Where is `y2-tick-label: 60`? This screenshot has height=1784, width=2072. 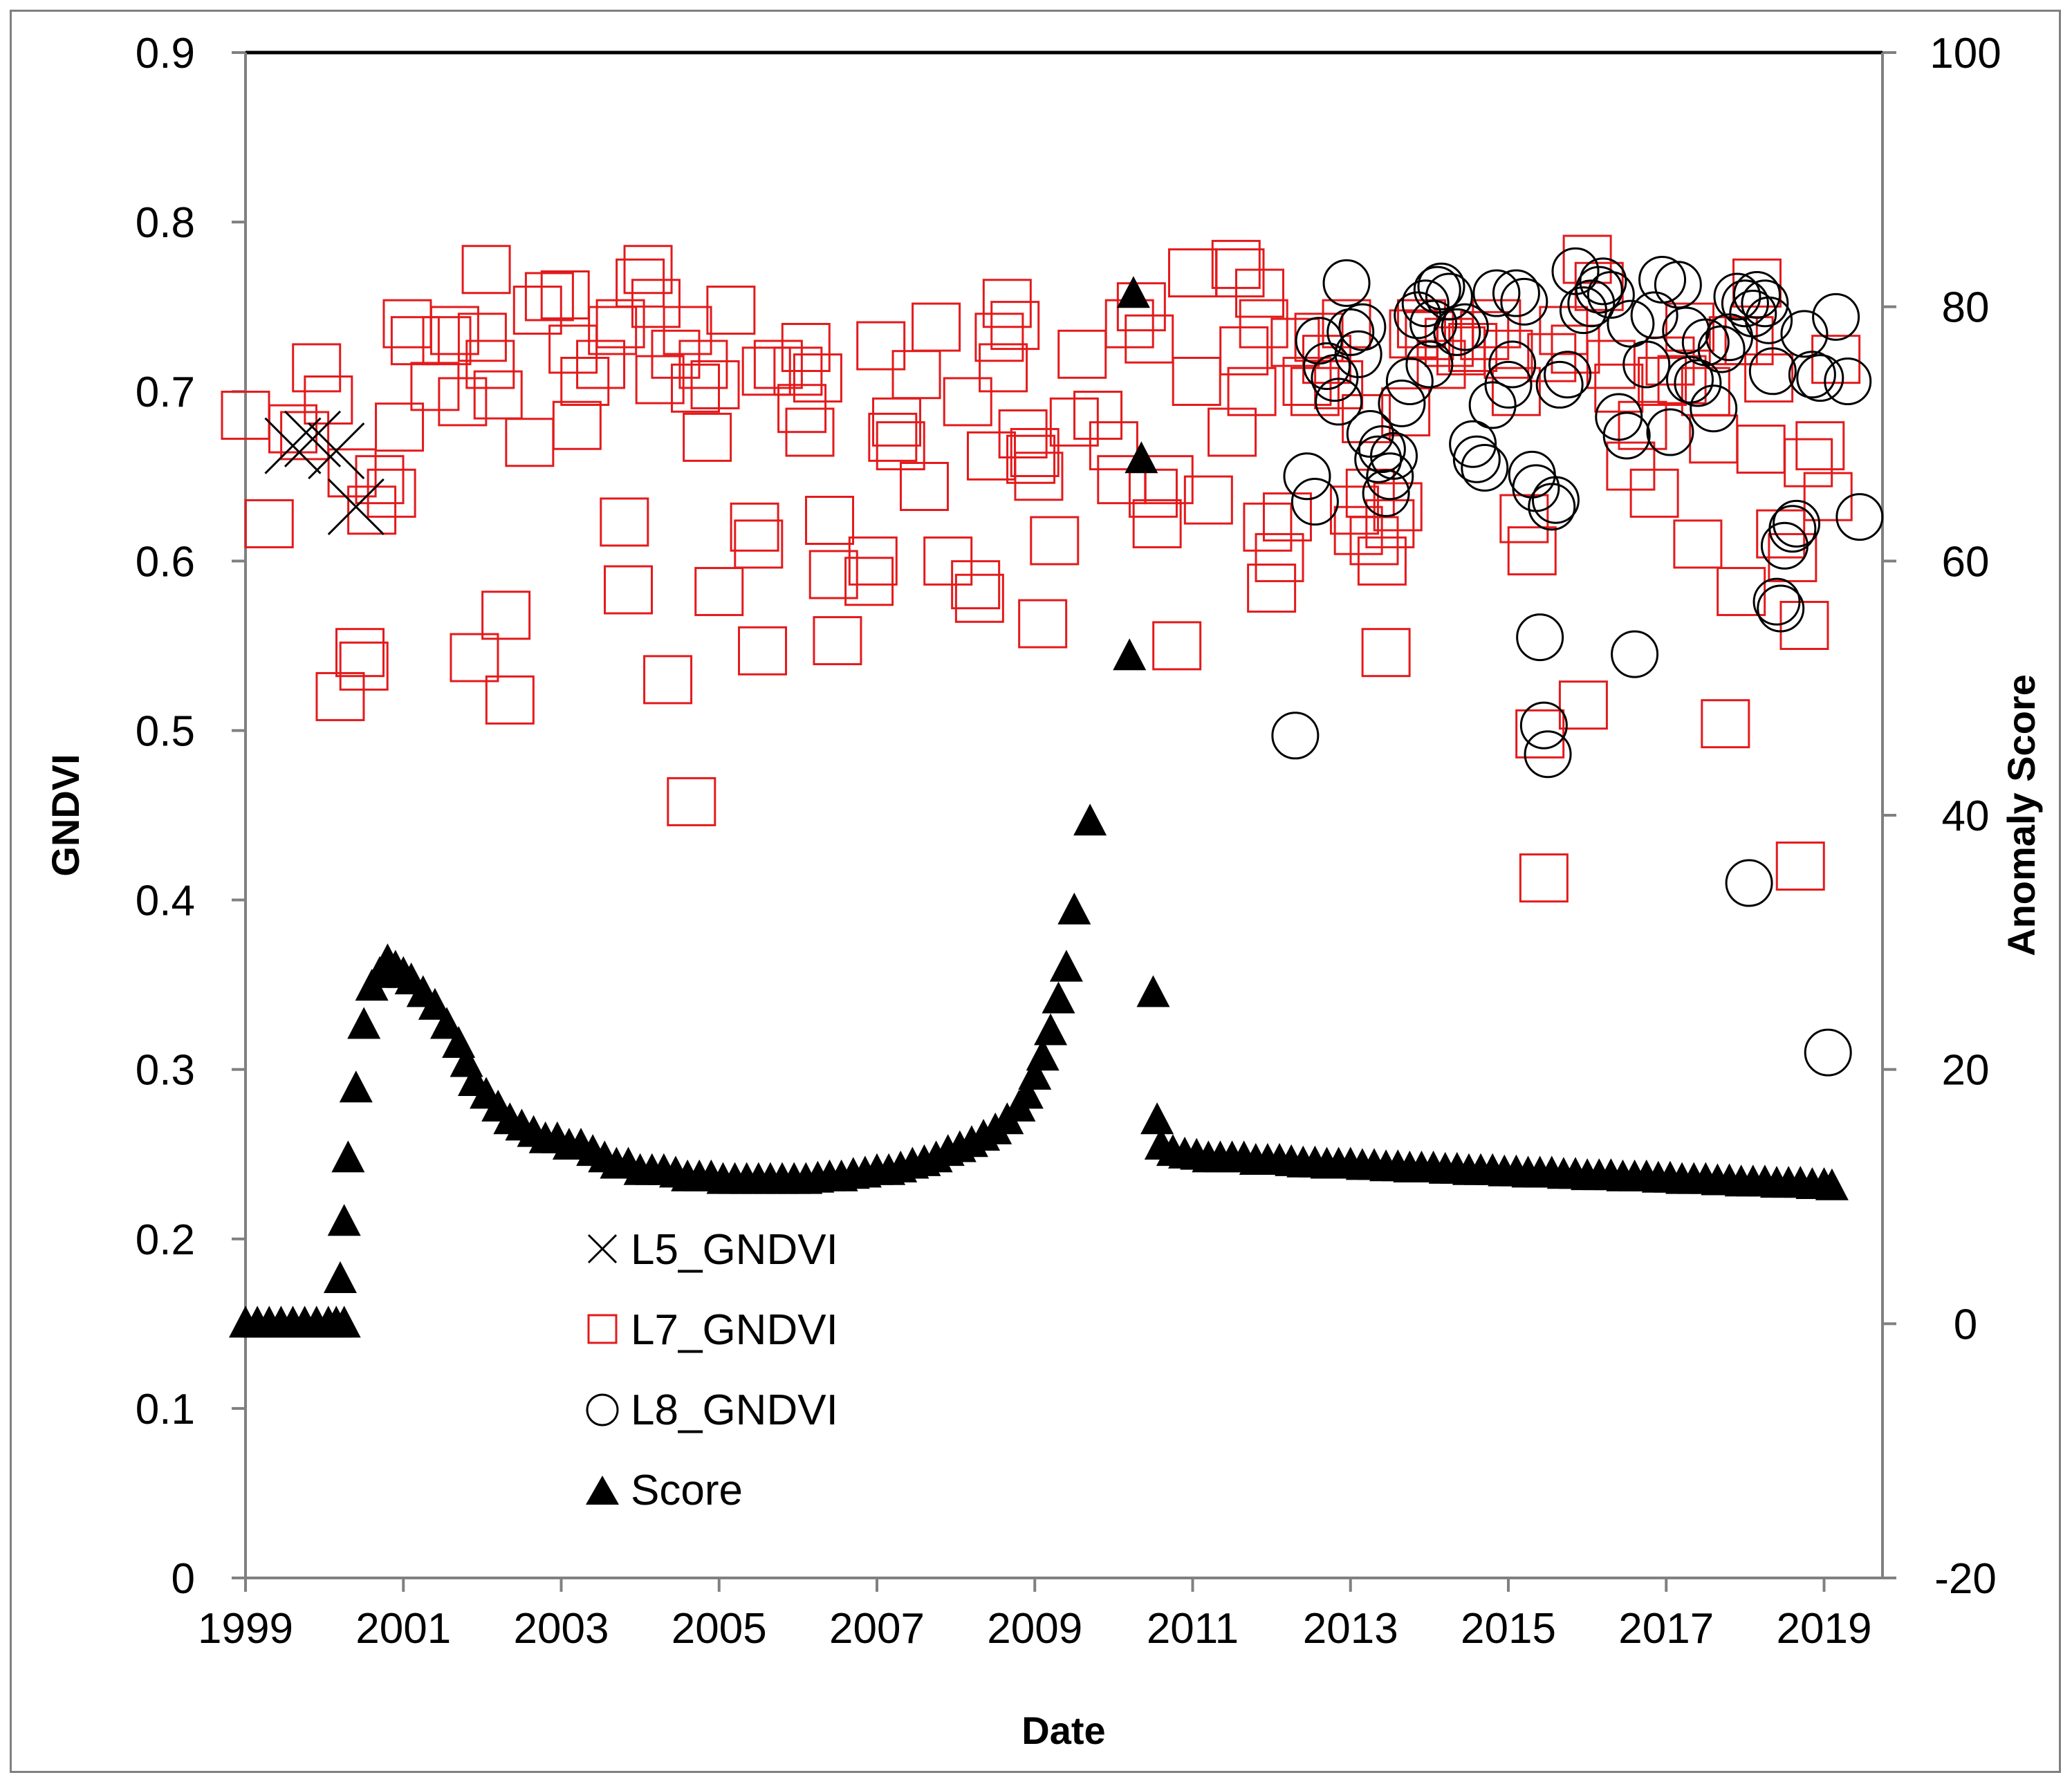
y2-tick-label: 60 is located at coordinates (1966, 562).